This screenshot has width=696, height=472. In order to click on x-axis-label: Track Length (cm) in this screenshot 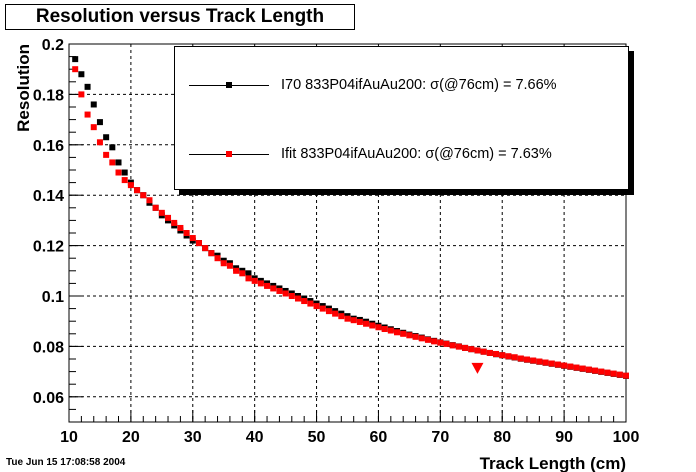, I will do `click(553, 463)`.